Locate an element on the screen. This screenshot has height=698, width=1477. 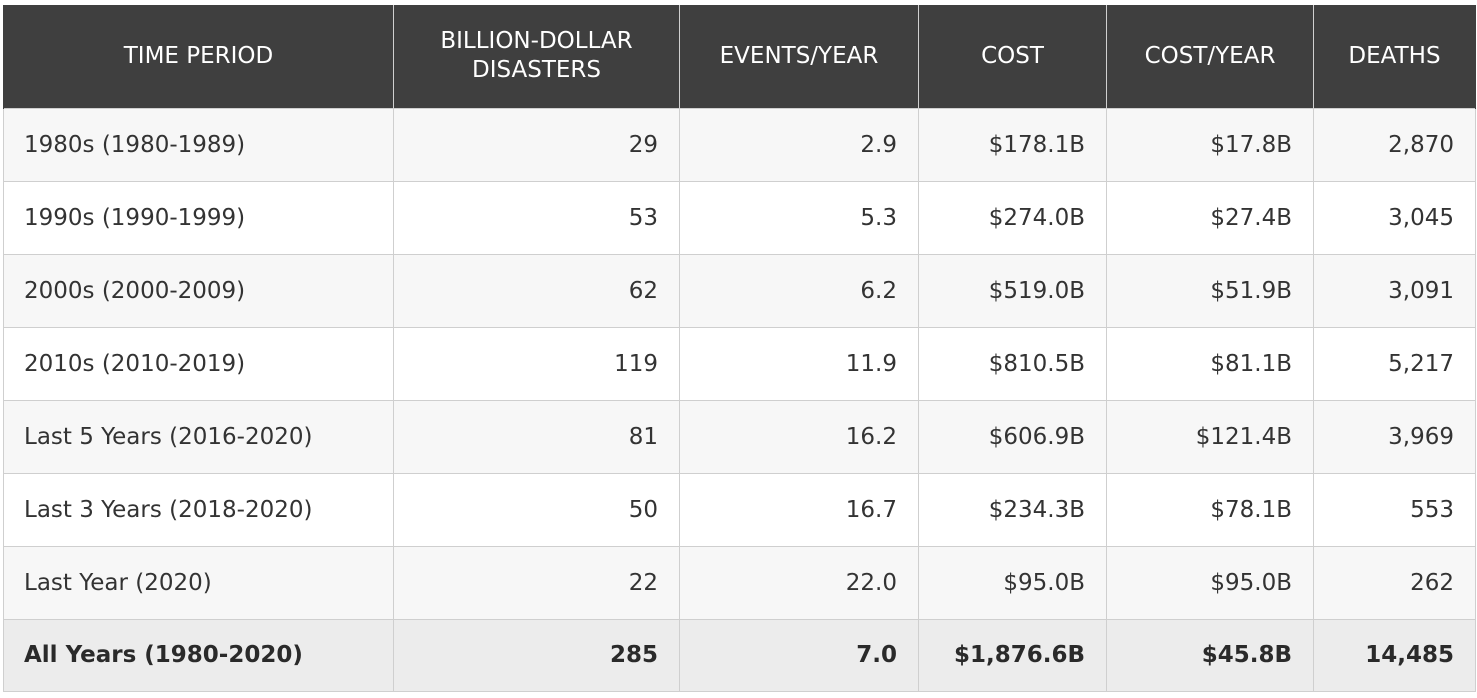
table-cell: 62 is located at coordinates (536, 290).